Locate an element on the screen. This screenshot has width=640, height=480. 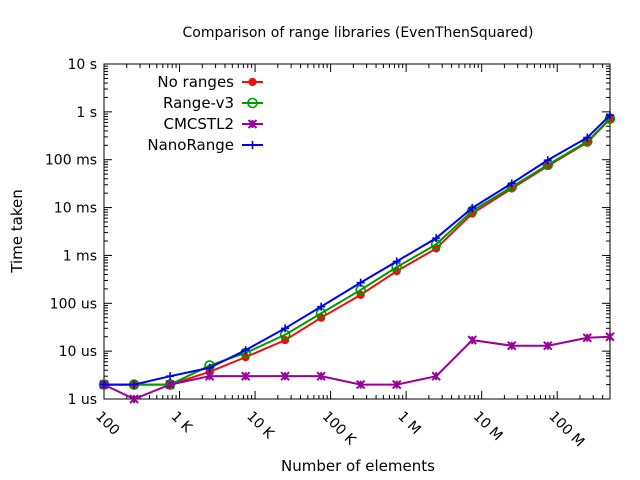
series-cmcstl2 is located at coordinates (357, 368).